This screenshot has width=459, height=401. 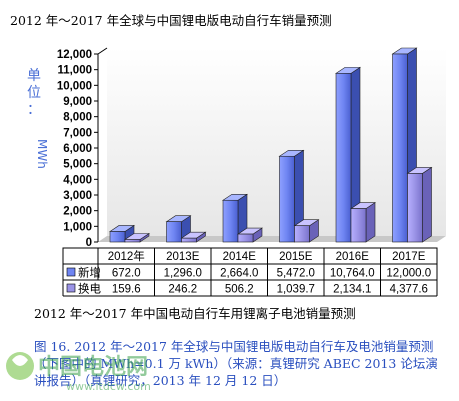 What do you see at coordinates (404, 145) in the screenshot?
I see `bar-新增-2017E` at bounding box center [404, 145].